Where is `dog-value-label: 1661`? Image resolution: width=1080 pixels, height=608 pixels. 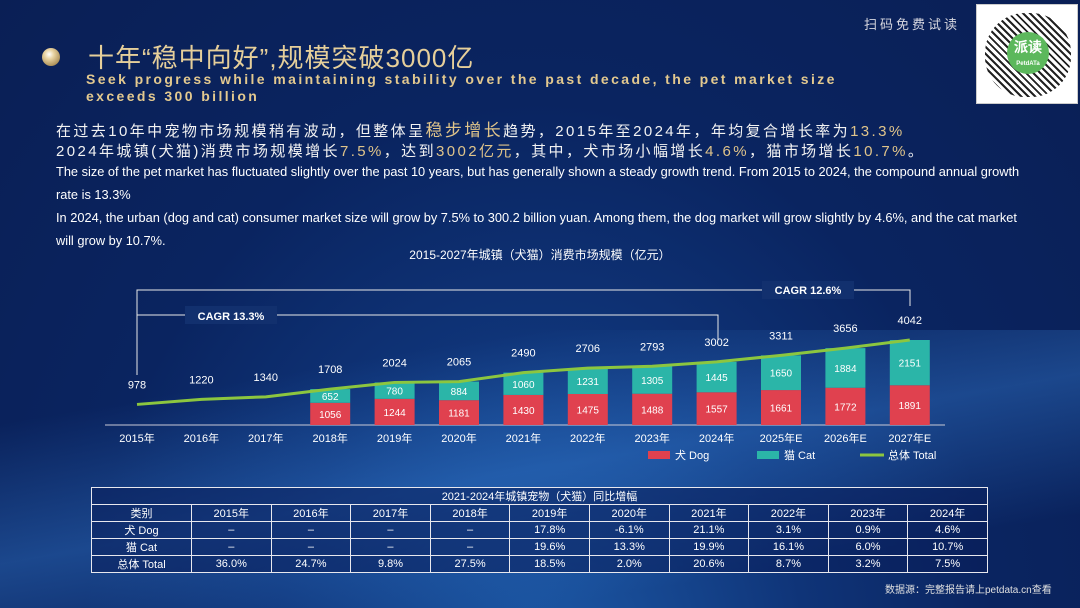 dog-value-label: 1661 is located at coordinates (781, 409).